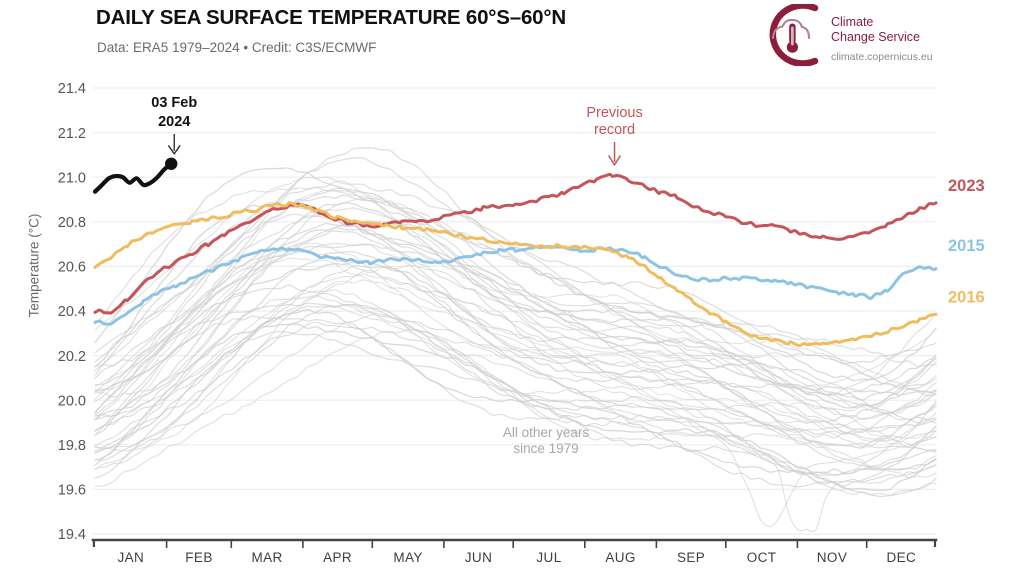 This screenshot has height=570, width=1013. Describe the element at coordinates (171, 163) in the screenshot. I see `current-value-marker` at that location.